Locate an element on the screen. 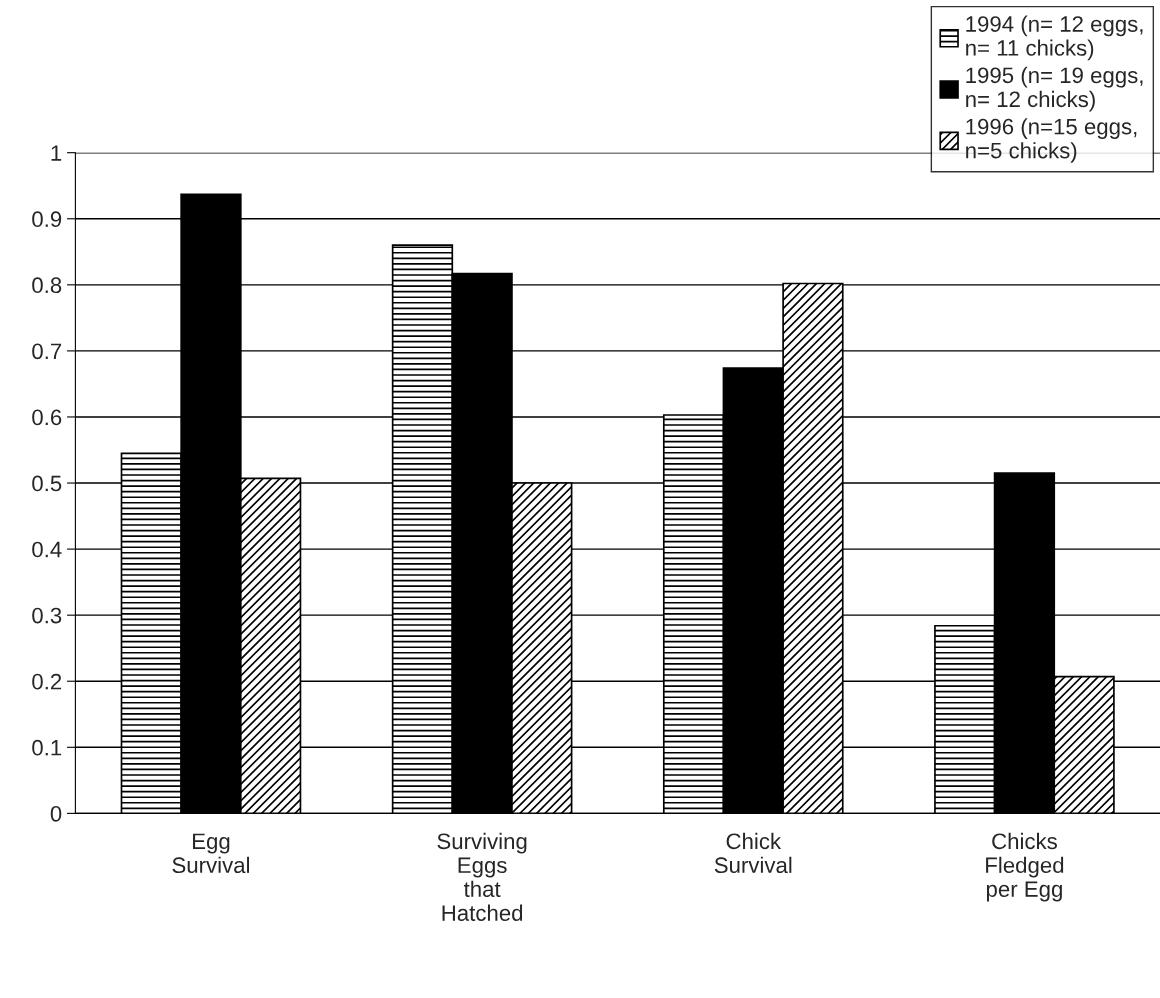  y-tick-label: 0.1 is located at coordinates (47, 747).